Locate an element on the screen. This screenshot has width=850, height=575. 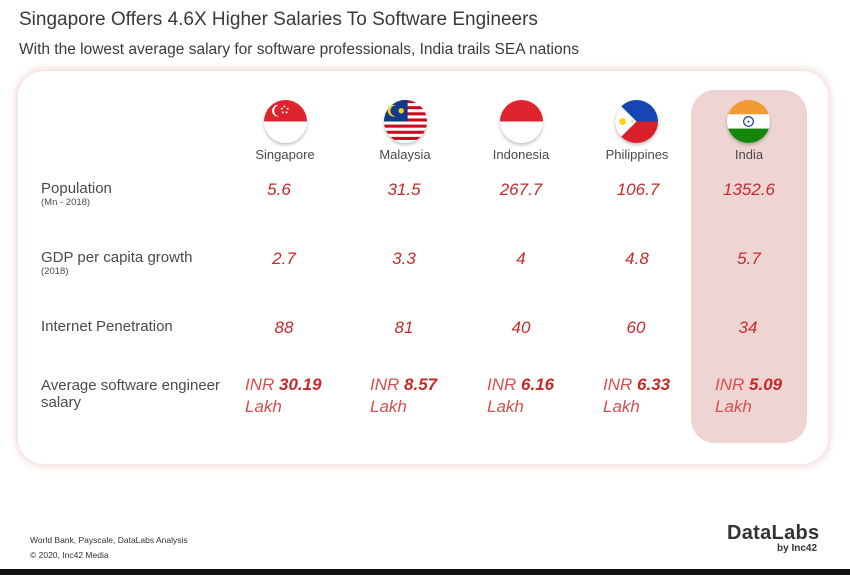
value-cell: 60 is located at coordinates (636, 327).